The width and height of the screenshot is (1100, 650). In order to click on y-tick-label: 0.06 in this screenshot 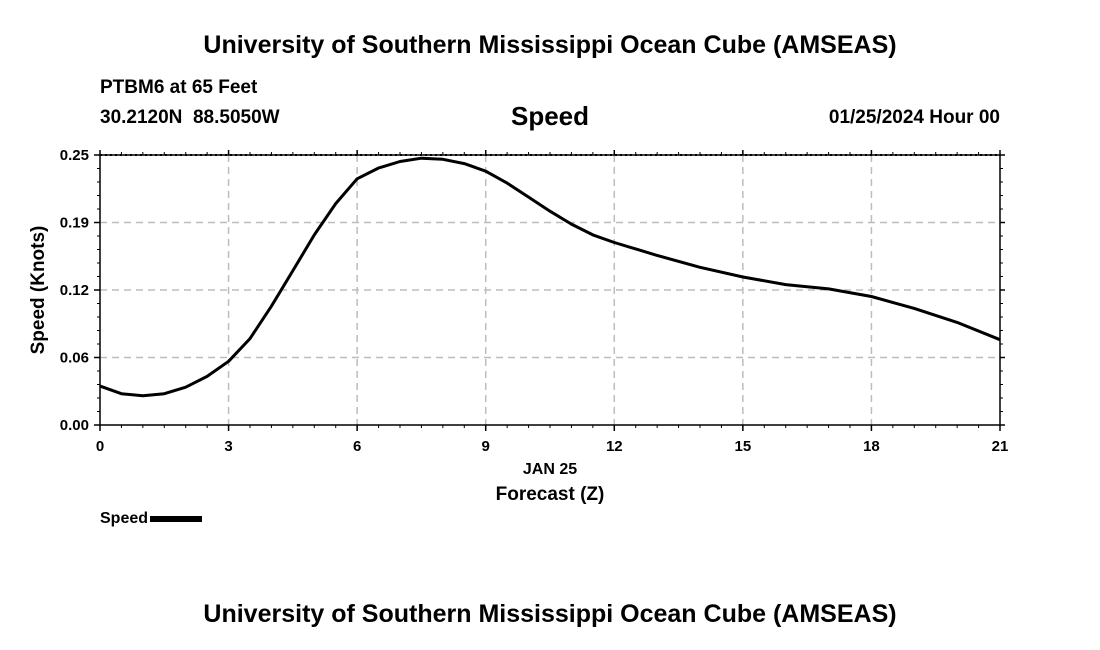, I will do `click(74, 358)`.